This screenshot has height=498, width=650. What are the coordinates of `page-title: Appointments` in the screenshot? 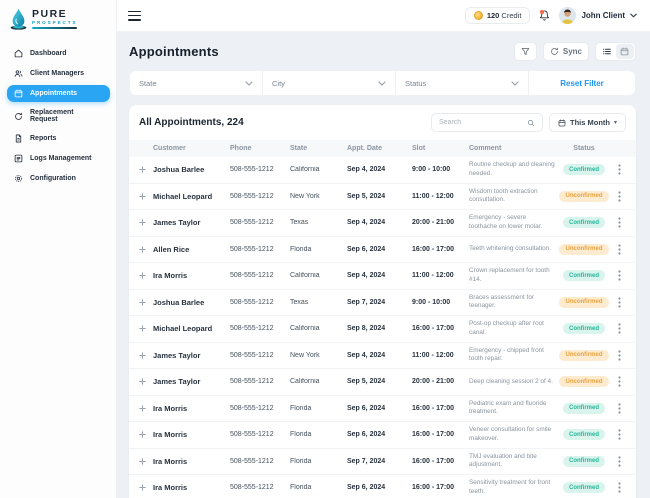 It's located at (174, 51).